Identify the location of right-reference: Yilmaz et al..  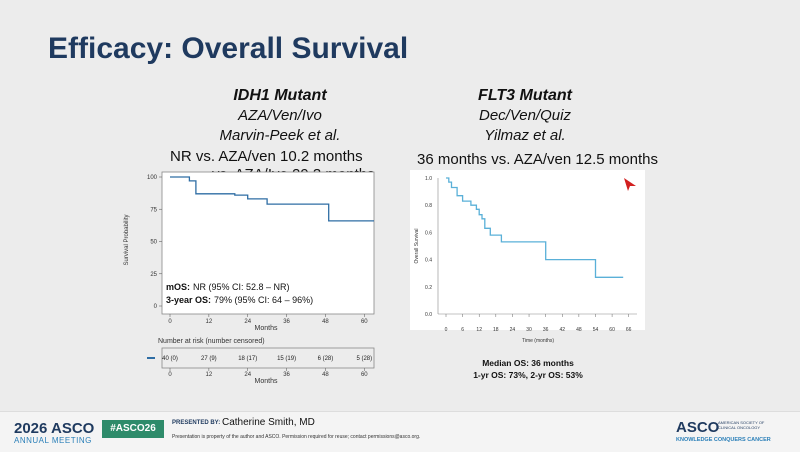
(525, 135).